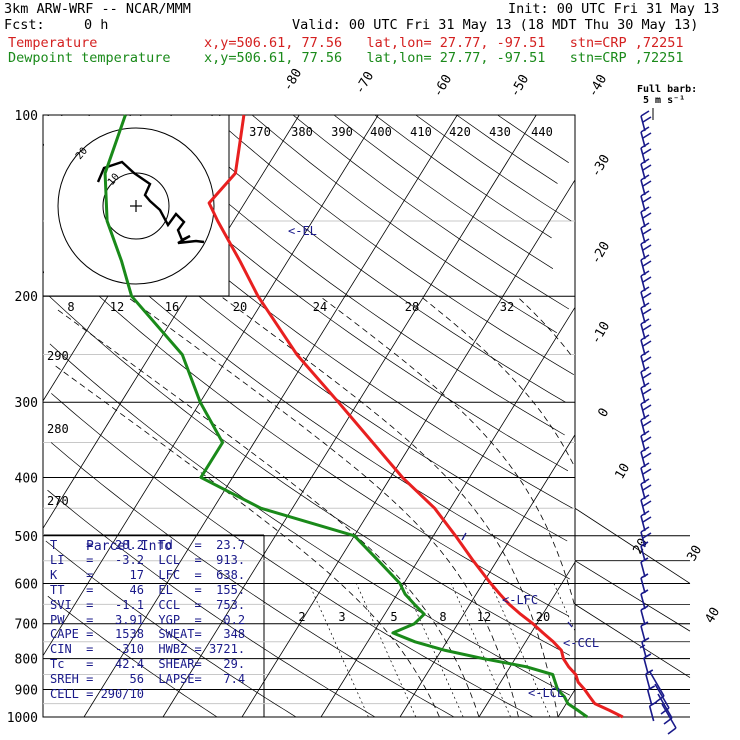 Image resolution: width=740 pixels, height=740 pixels. I want to click on mixing-ratio-label: 3, so click(341, 617).